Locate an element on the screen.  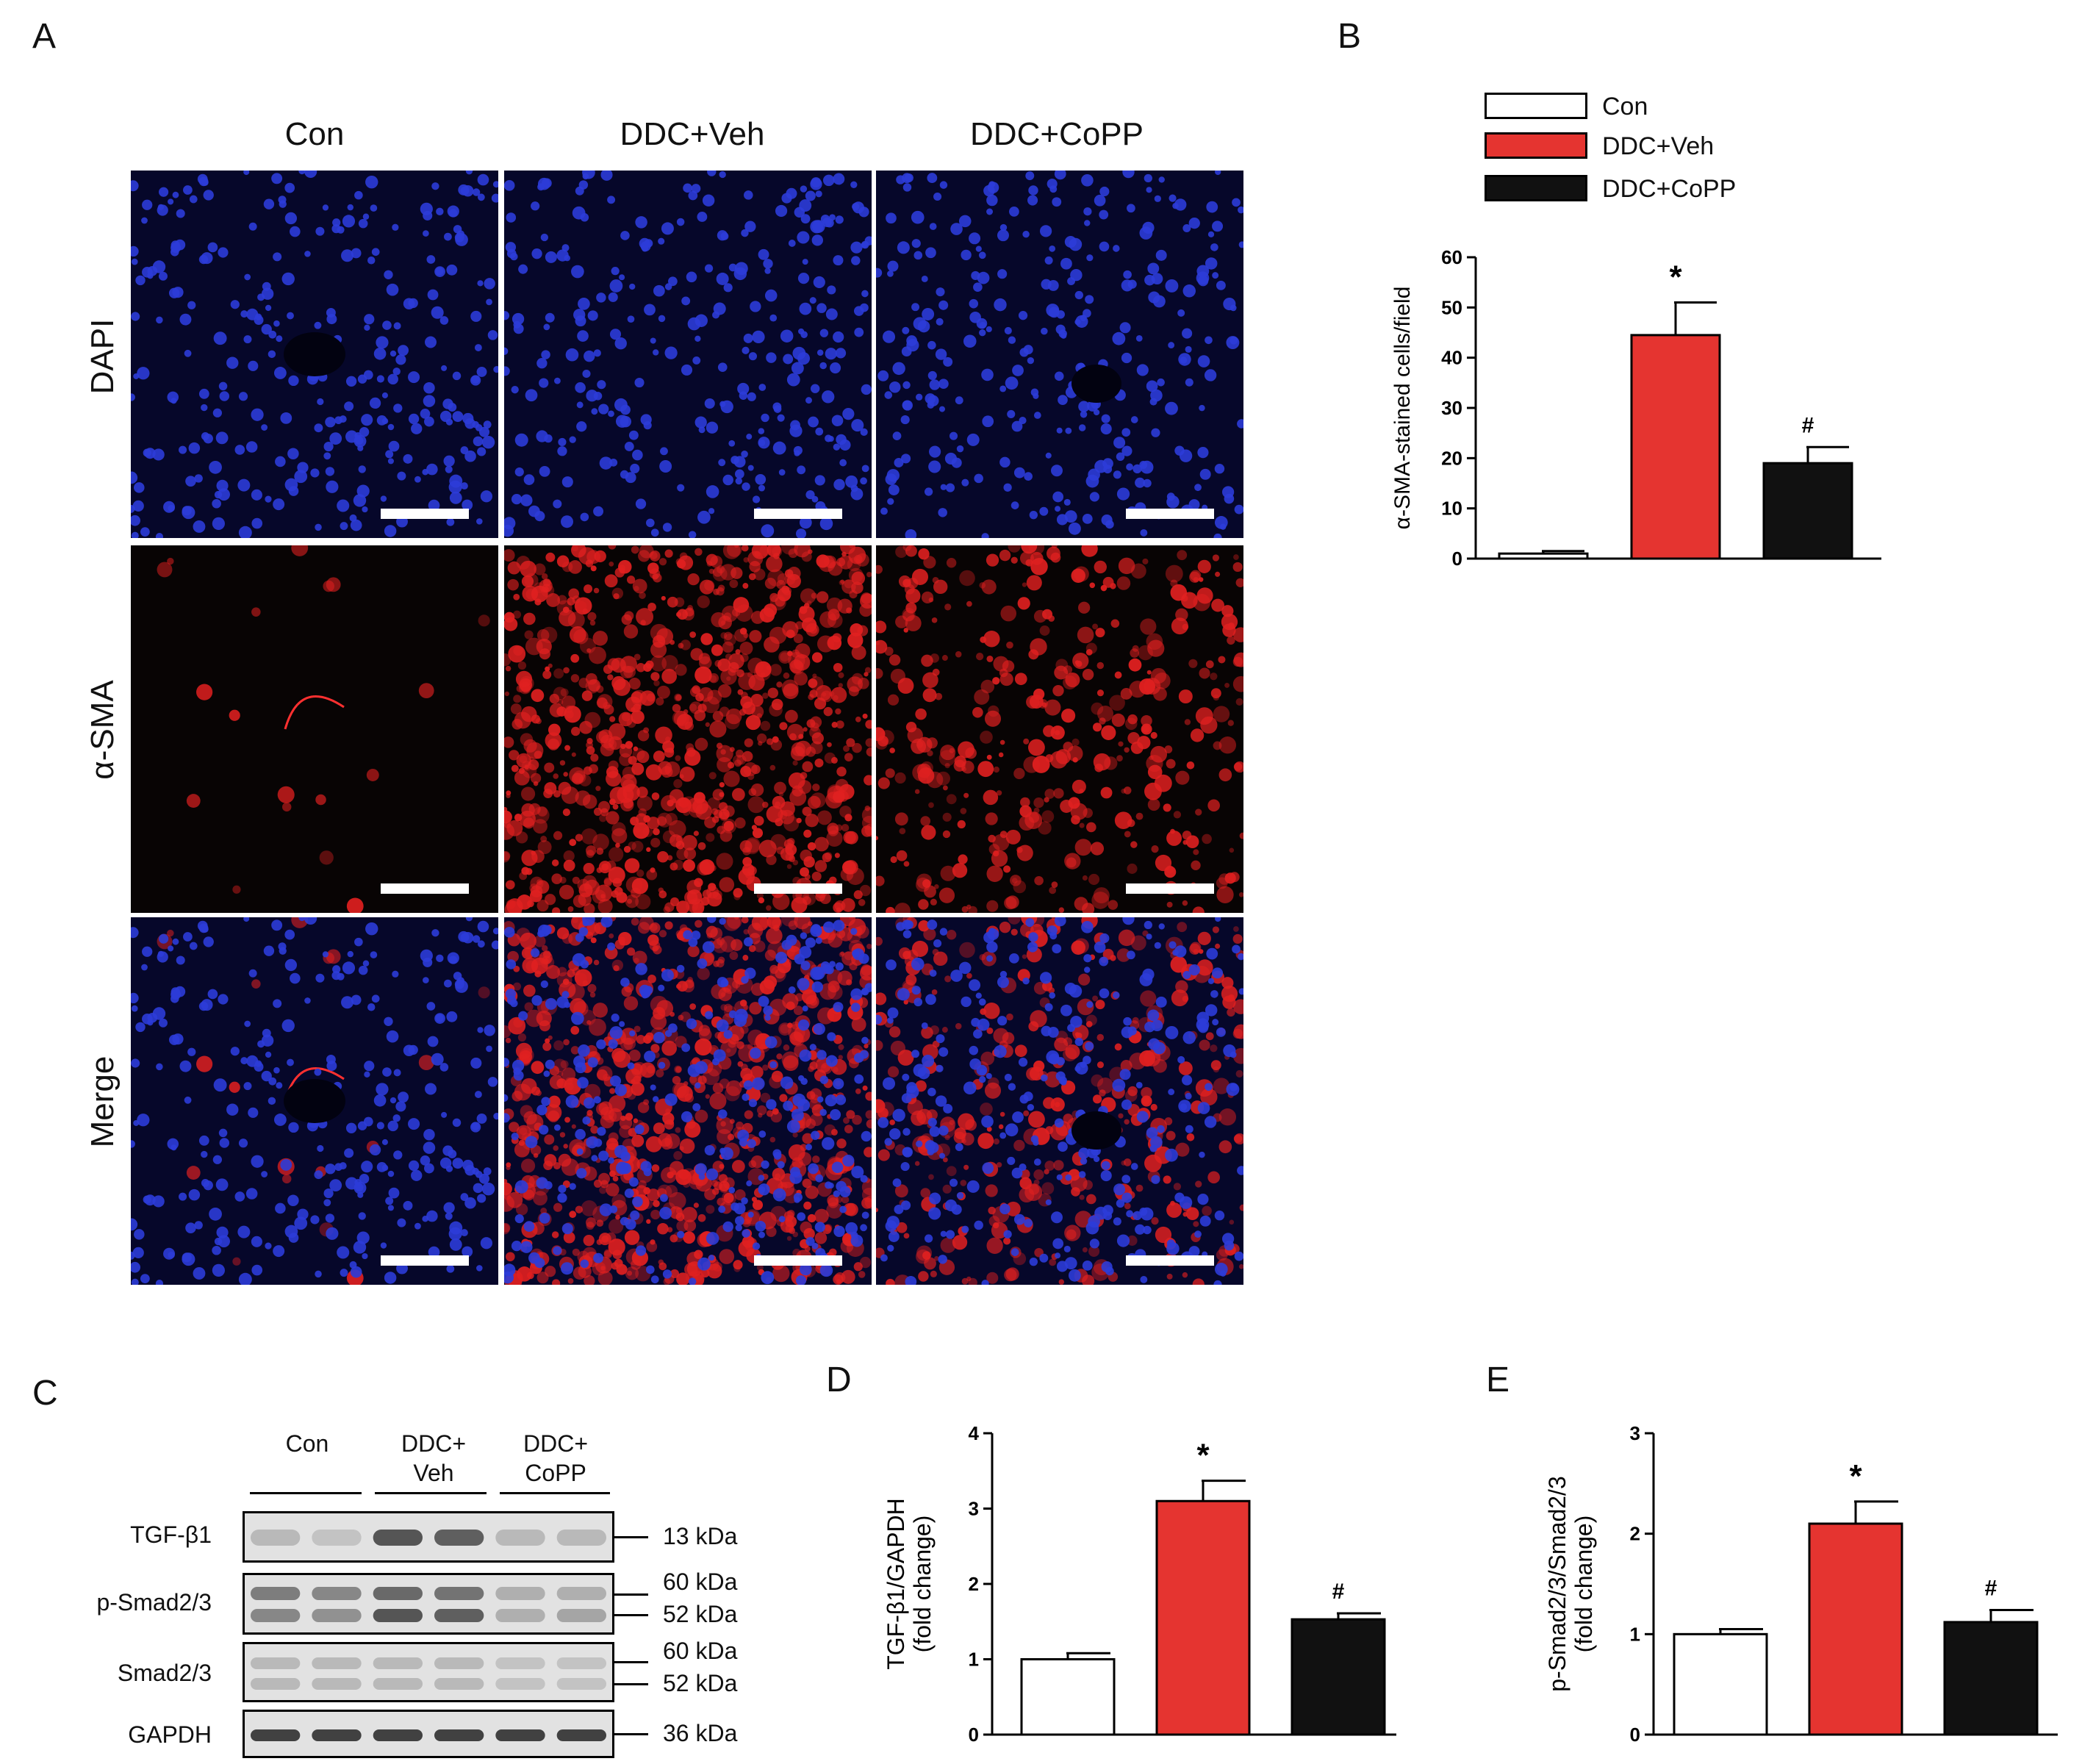
blot-group-3-line1: DDC+ is located at coordinates (555, 1443).